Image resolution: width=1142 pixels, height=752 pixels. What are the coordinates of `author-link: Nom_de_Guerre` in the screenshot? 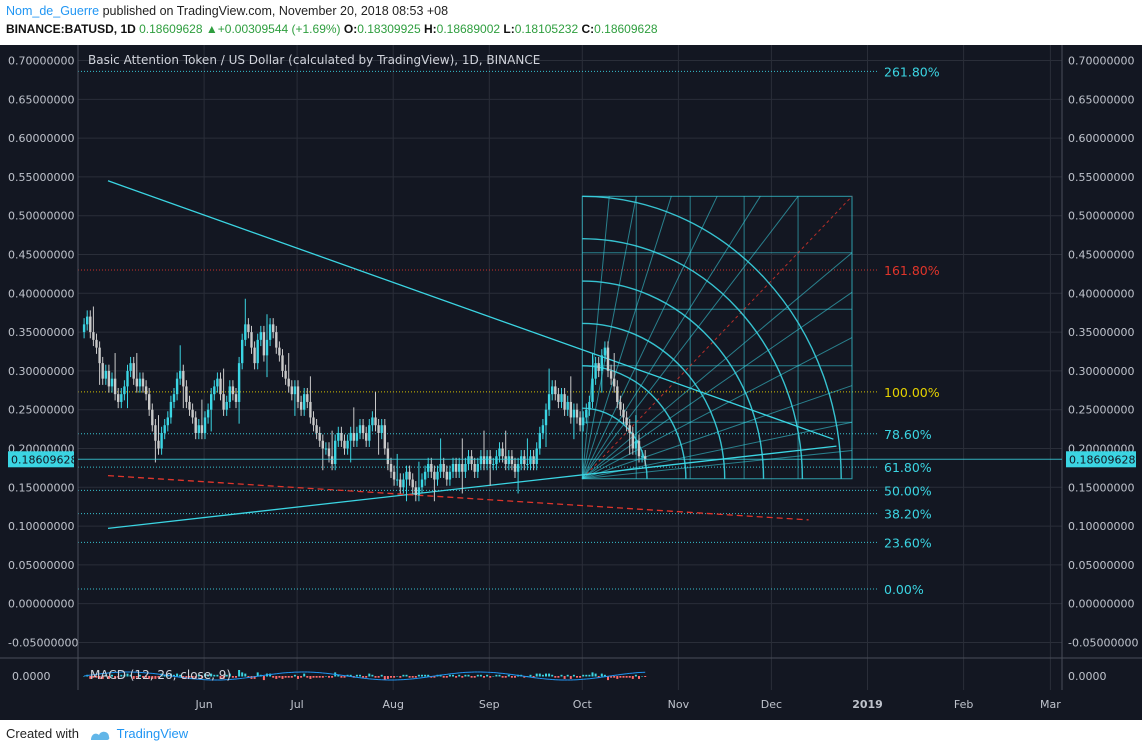 It's located at (53, 11).